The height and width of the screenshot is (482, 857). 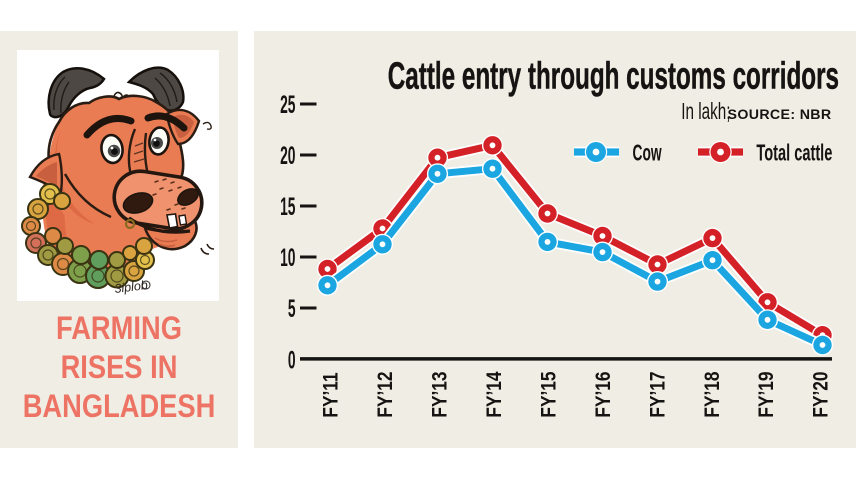 I want to click on svg-text: FY’16, so click(x=603, y=394).